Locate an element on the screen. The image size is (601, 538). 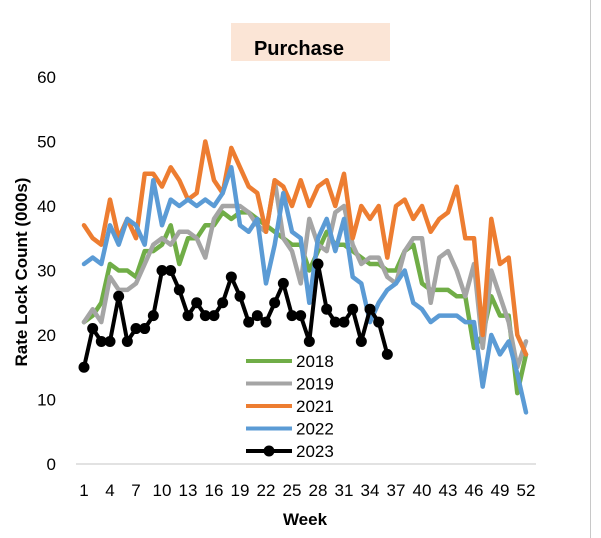
x-tick-label: 28 is located at coordinates (318, 490).